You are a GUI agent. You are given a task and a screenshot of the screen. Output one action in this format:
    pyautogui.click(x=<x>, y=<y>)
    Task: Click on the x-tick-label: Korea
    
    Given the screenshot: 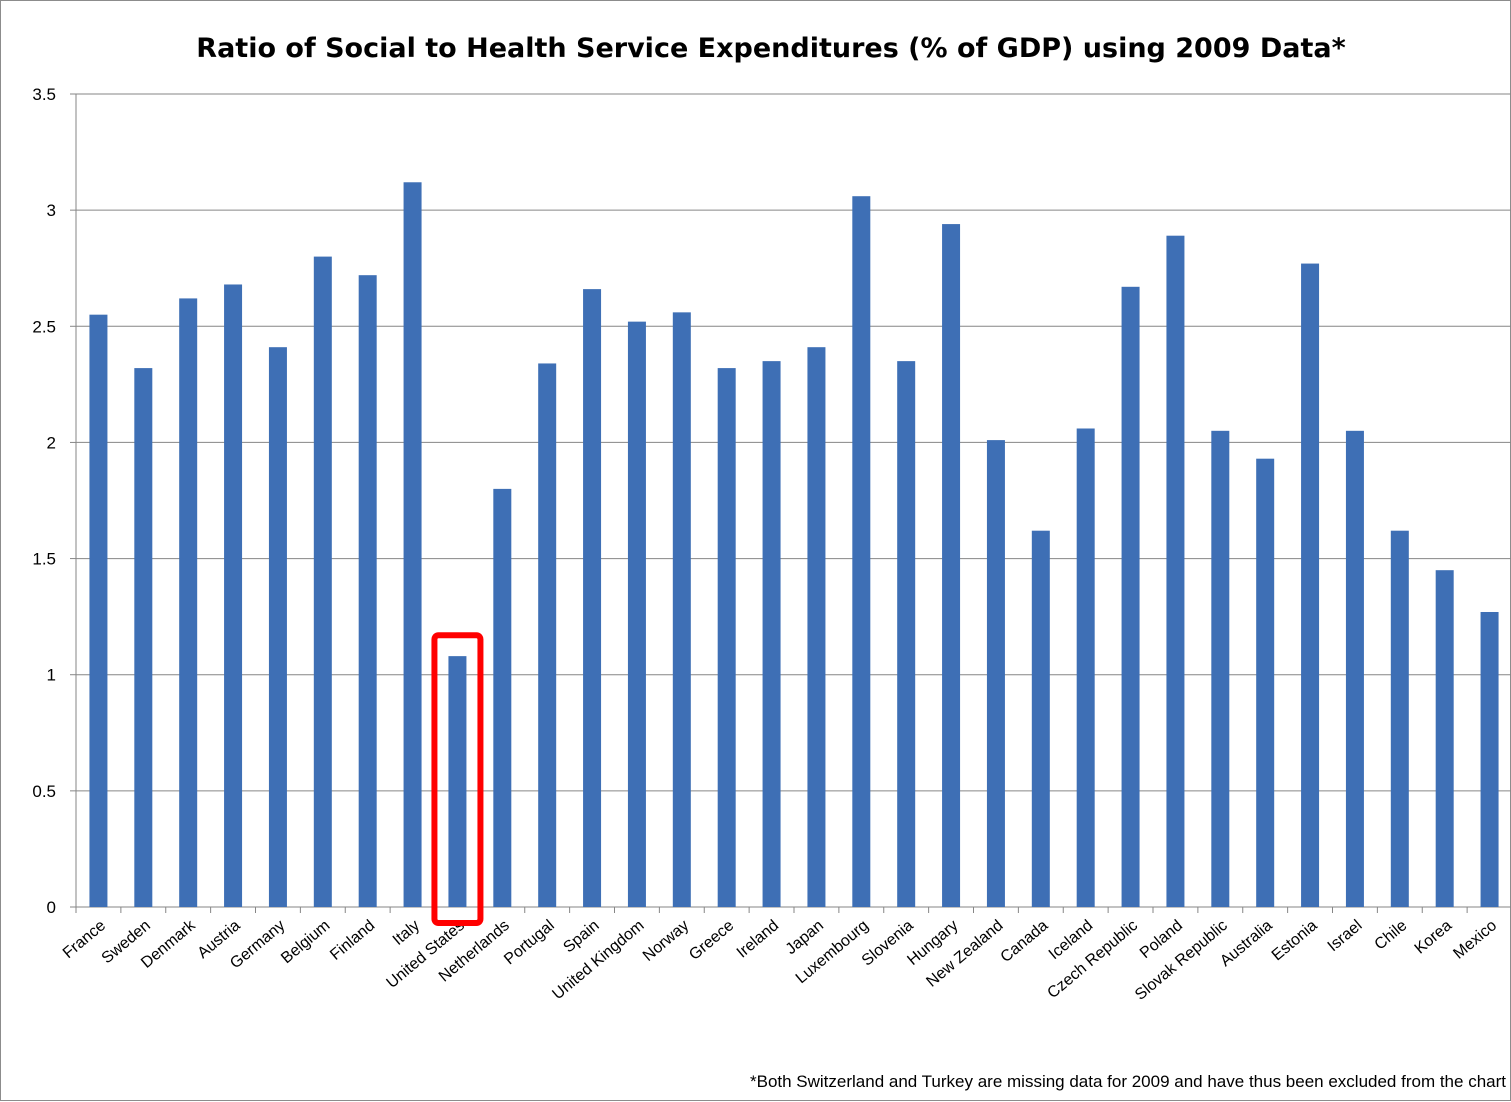 What is the action you would take?
    pyautogui.click(x=1434, y=937)
    